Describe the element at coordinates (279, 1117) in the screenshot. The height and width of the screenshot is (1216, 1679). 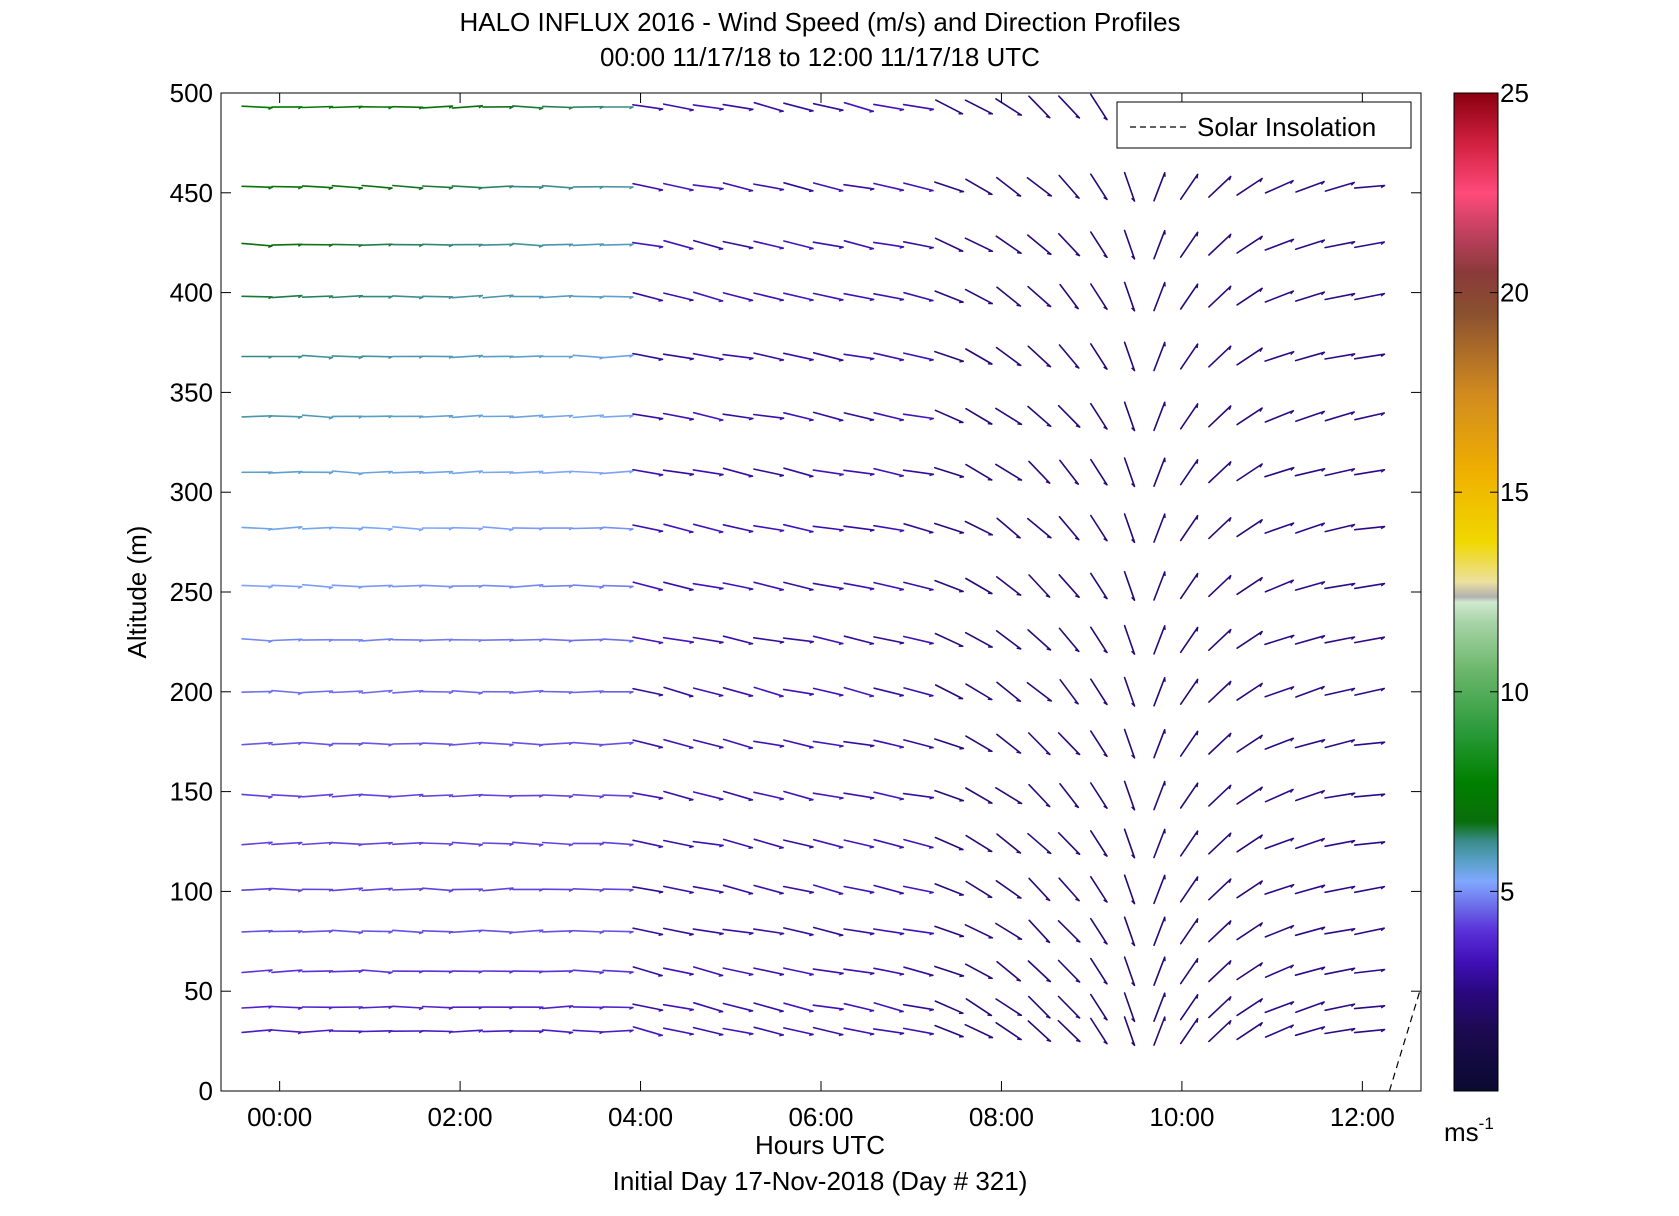
I see `x-tick-label: 00:00` at that location.